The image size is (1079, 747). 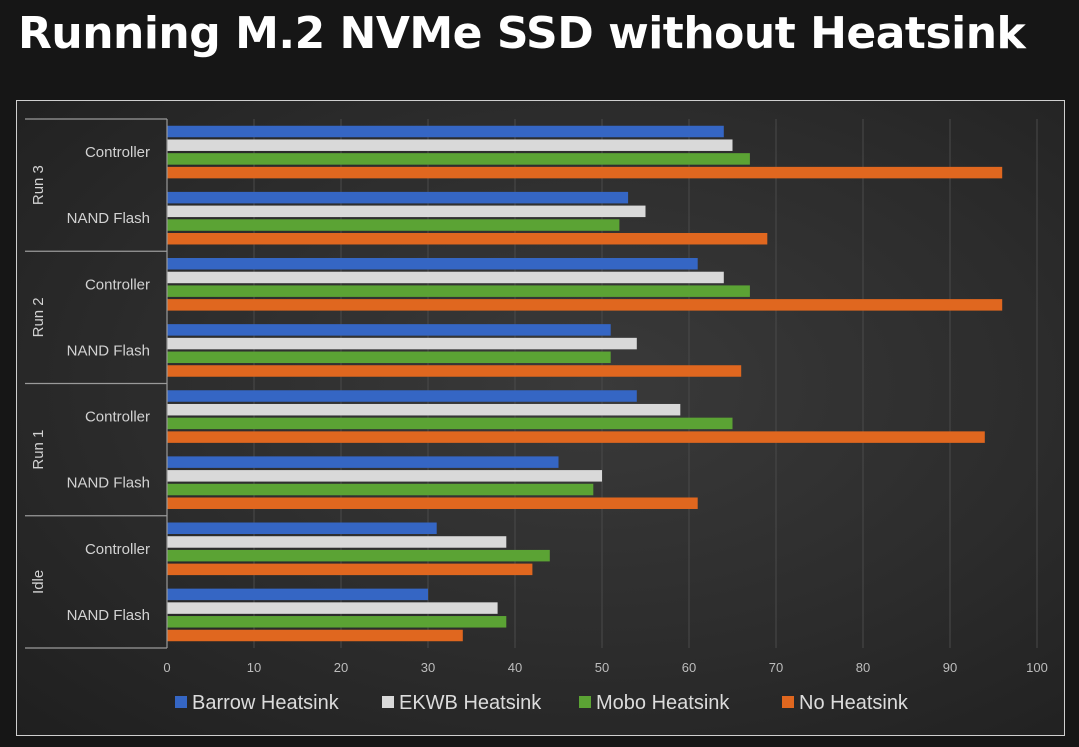 What do you see at coordinates (515, 667) in the screenshot?
I see `x-tick-label: 40` at bounding box center [515, 667].